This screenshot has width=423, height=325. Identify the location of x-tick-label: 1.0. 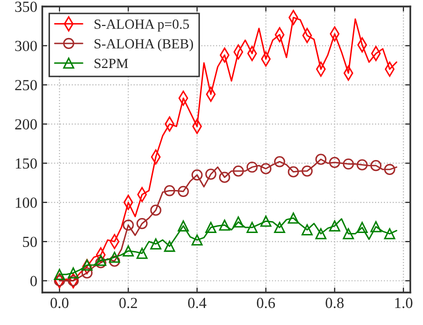
(403, 303).